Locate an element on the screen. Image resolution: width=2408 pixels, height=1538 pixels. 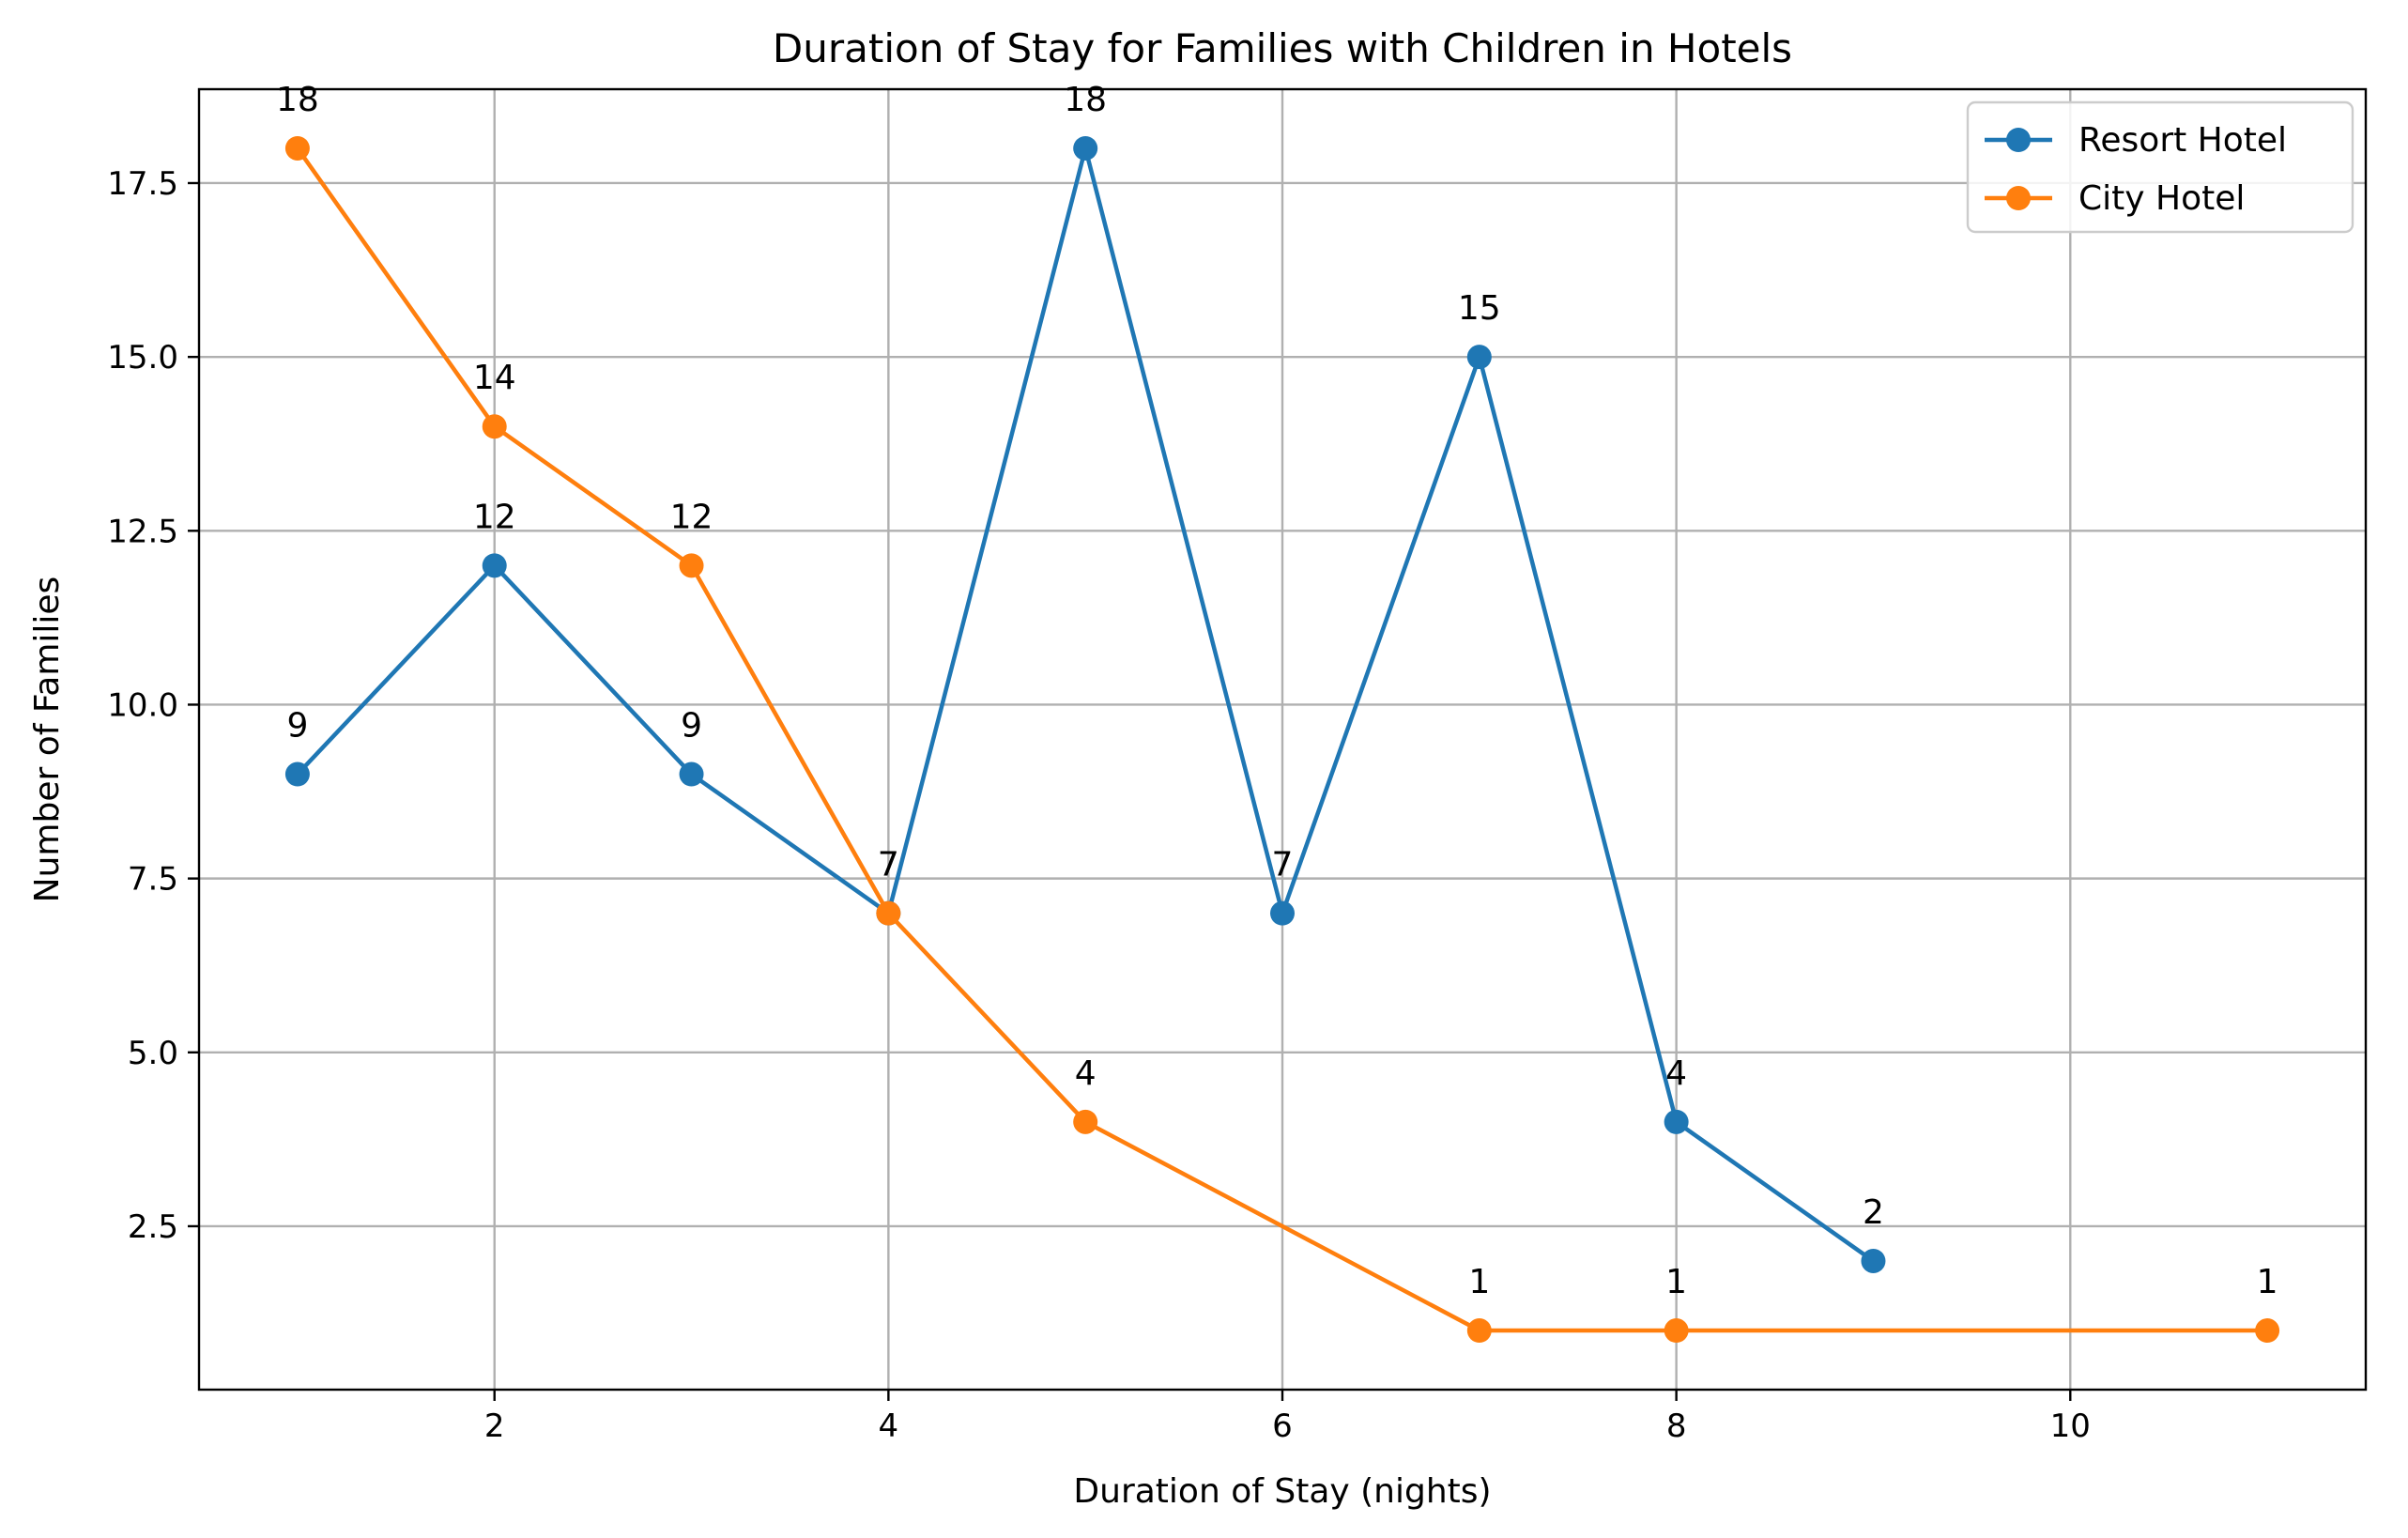
y-tick-label: 12.5 is located at coordinates (142, 531).